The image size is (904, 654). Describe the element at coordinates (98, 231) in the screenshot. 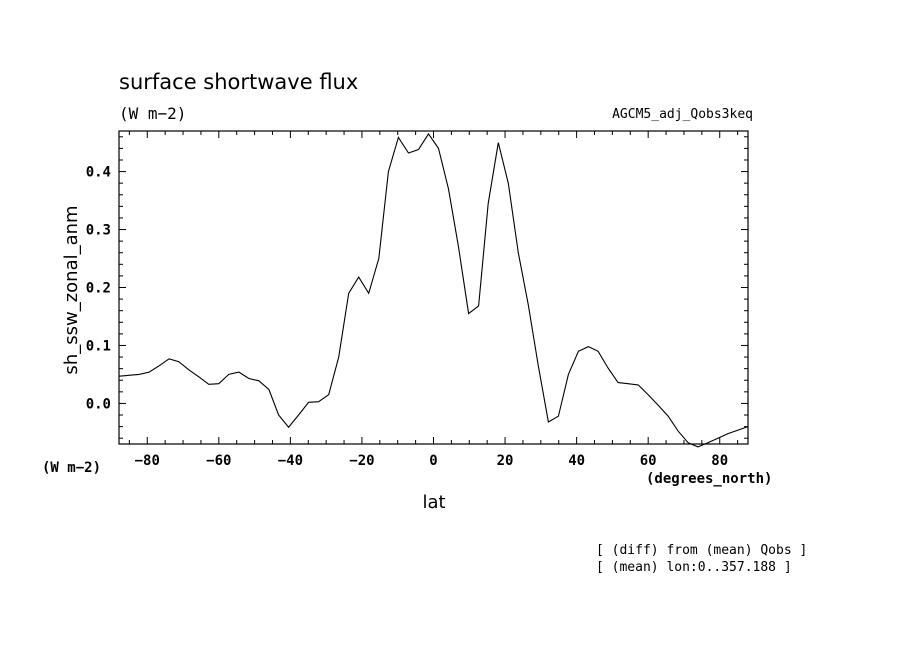

I see `y-tick-label: 0.3` at that location.